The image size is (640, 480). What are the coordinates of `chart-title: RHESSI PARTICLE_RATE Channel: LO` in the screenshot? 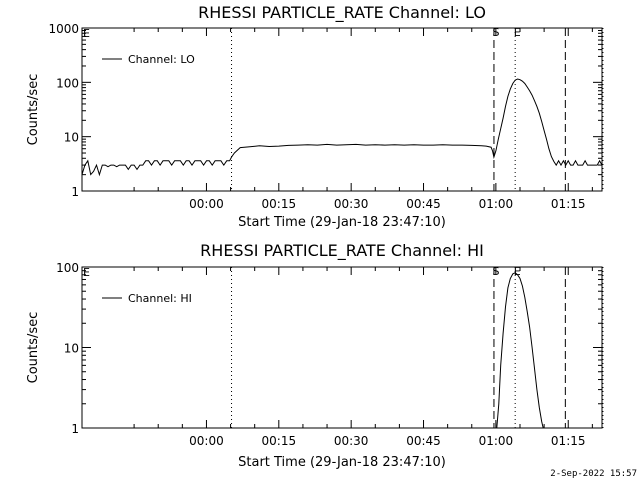 It's located at (342, 13).